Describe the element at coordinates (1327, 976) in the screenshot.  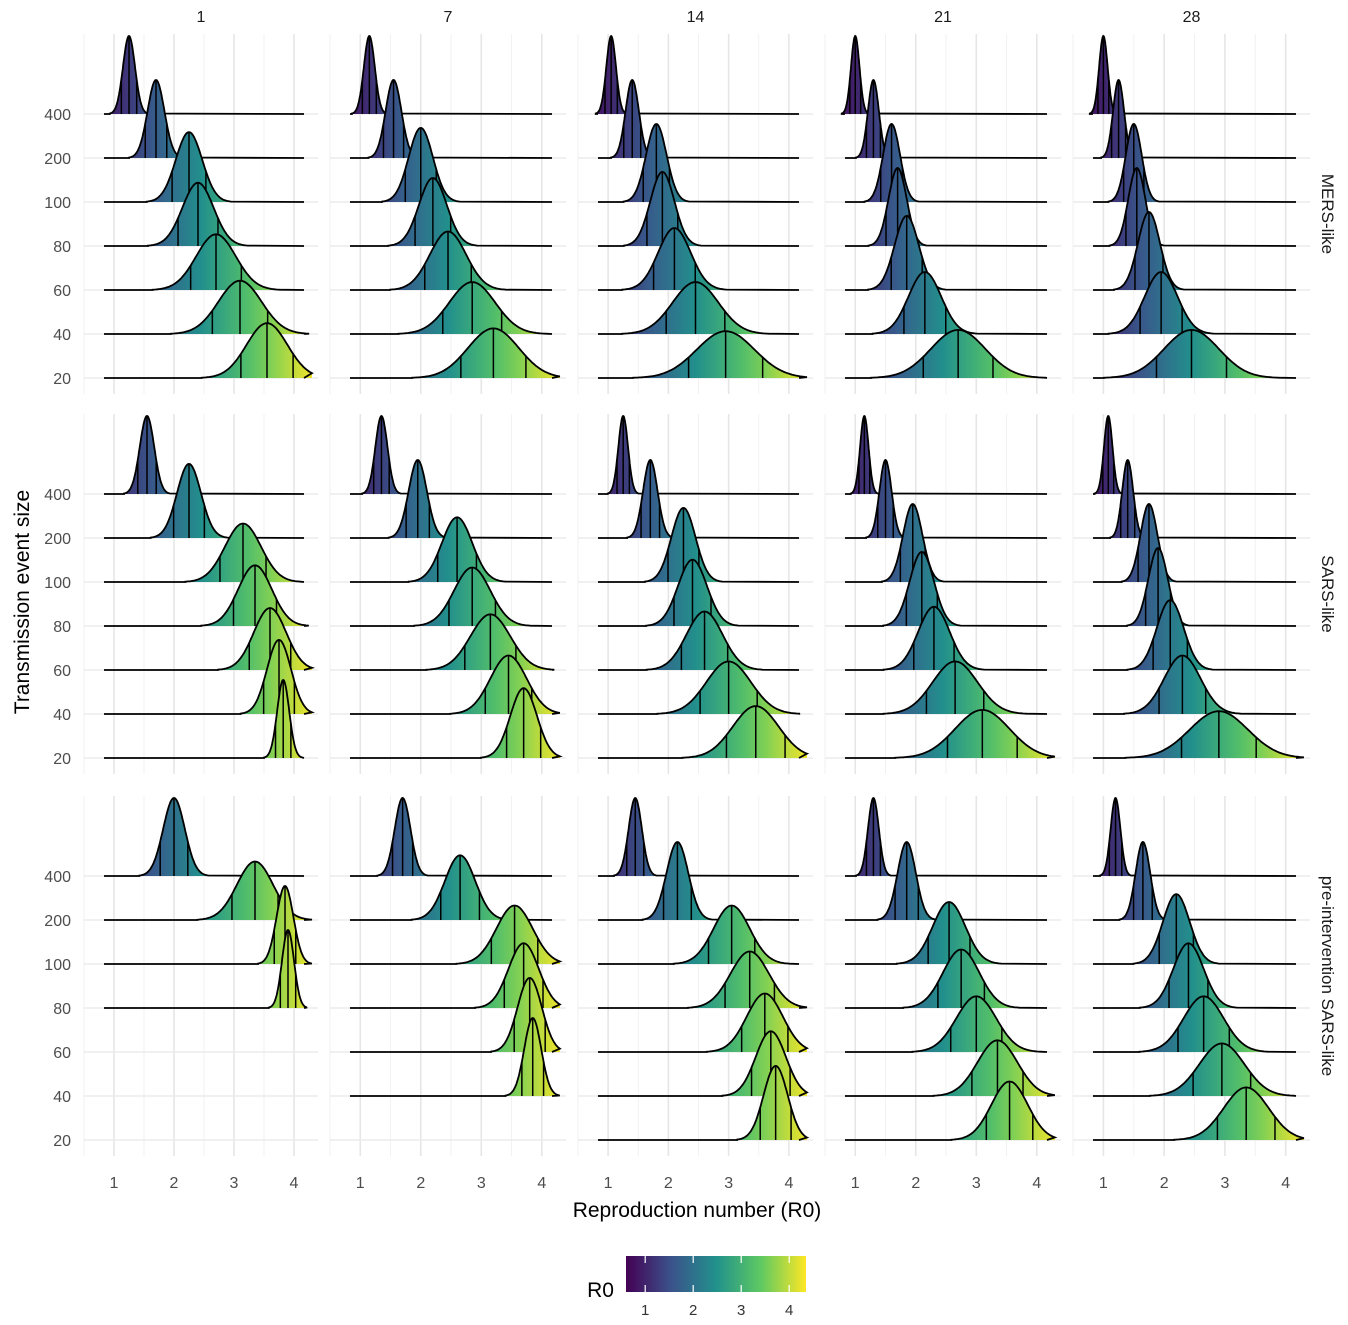
I see `row-facet-label: pre-intervention SARS-like` at that location.